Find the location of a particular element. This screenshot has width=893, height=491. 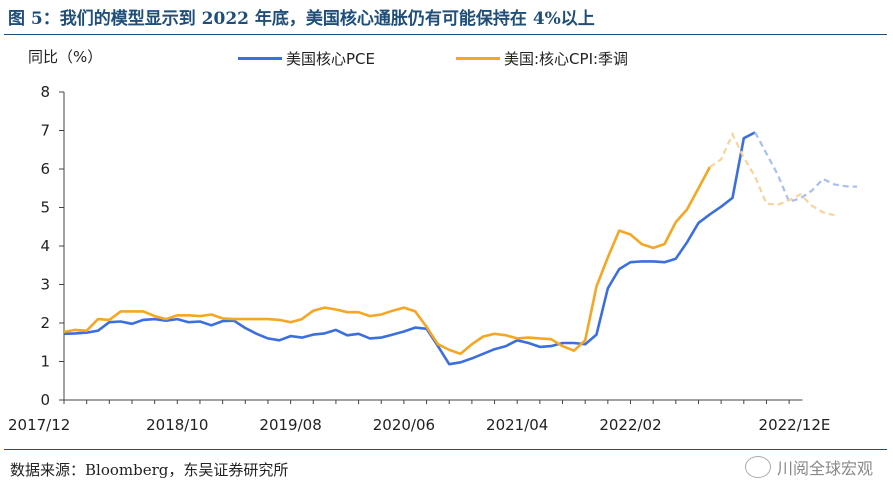

y-tick-label: 0 is located at coordinates (45, 400).